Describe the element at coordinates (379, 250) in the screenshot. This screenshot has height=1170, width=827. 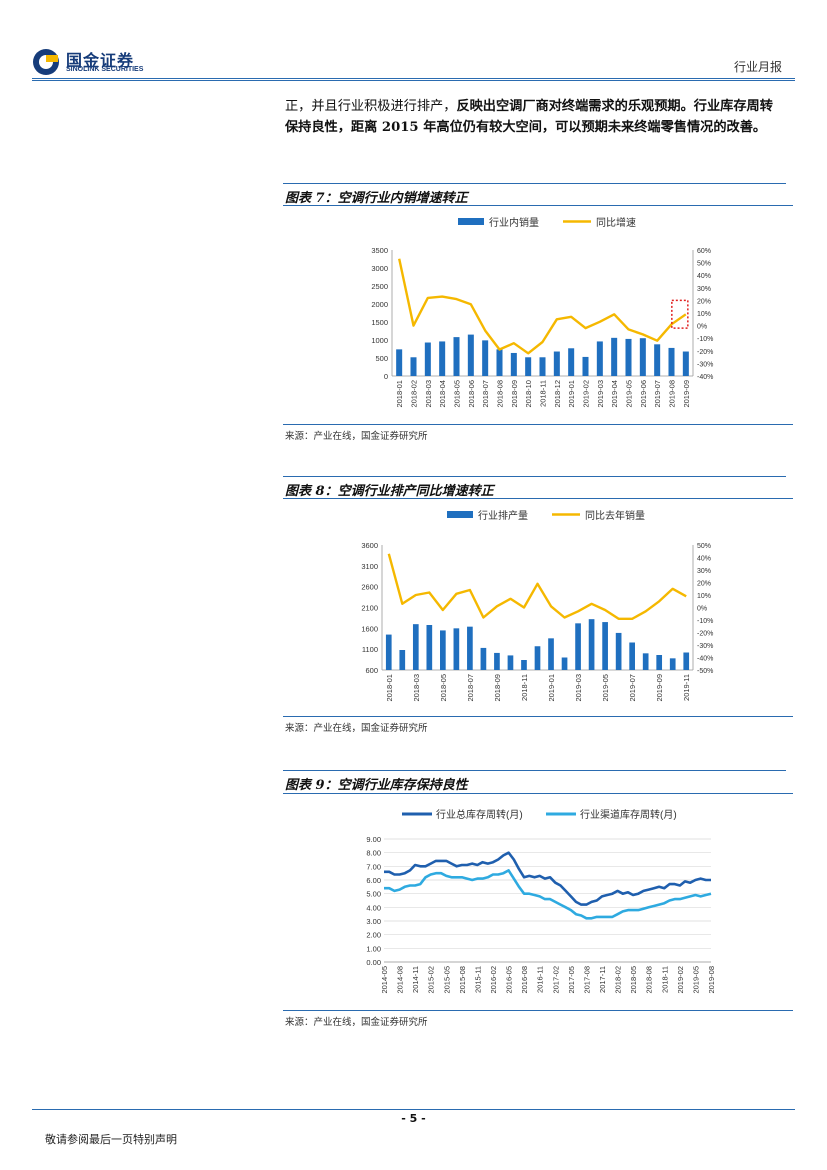
I see `y-left-tick-label: 3500` at that location.